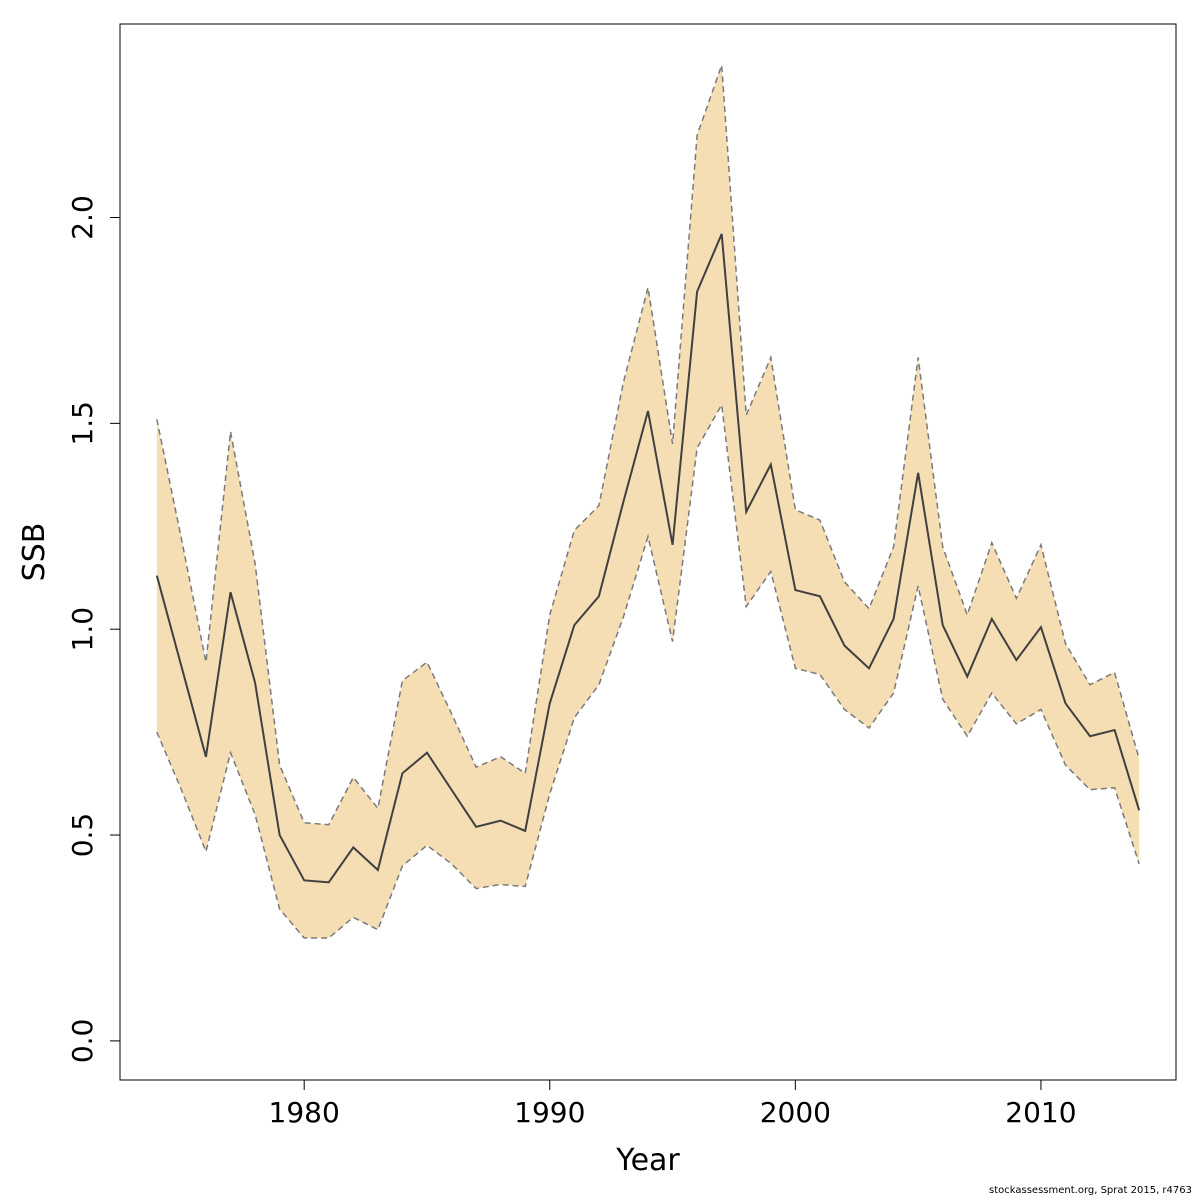 The image size is (1200, 1200). What do you see at coordinates (673, 1104) in the screenshot?
I see `x-axis: 1980 1990 2000 2010` at bounding box center [673, 1104].